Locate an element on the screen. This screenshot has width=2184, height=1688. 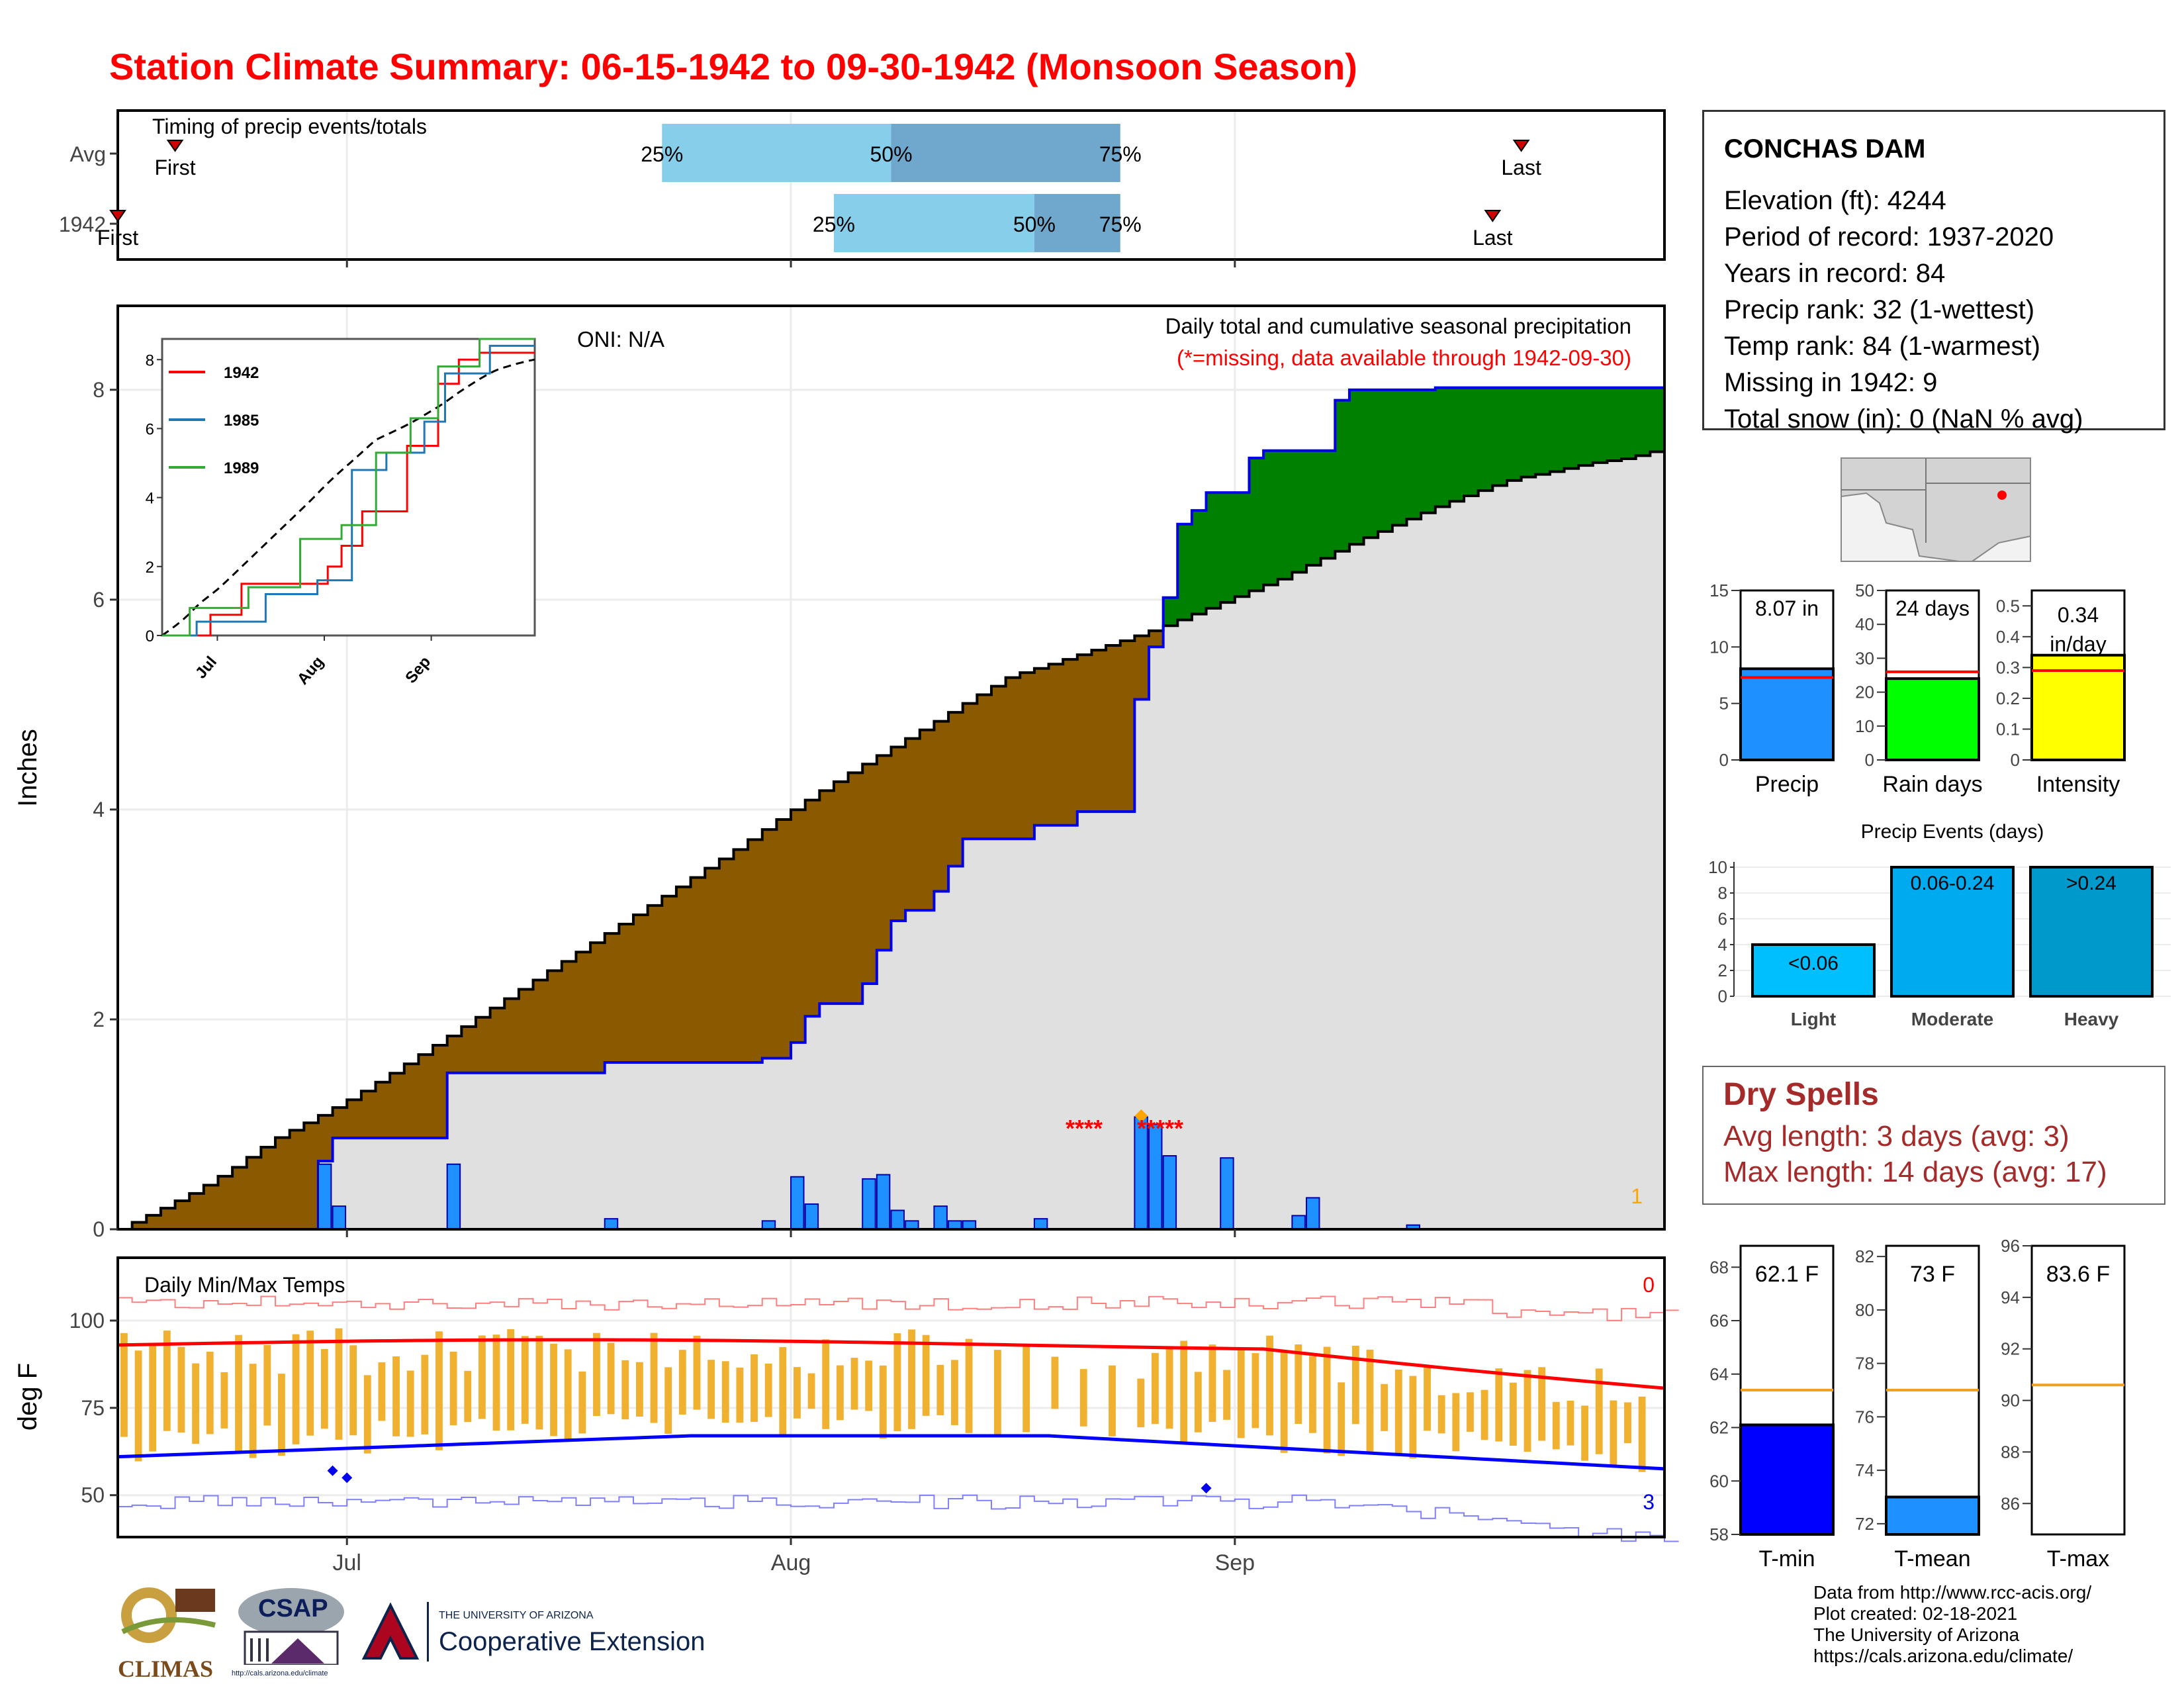
summary-0-label: Precip is located at coordinates (1787, 784).